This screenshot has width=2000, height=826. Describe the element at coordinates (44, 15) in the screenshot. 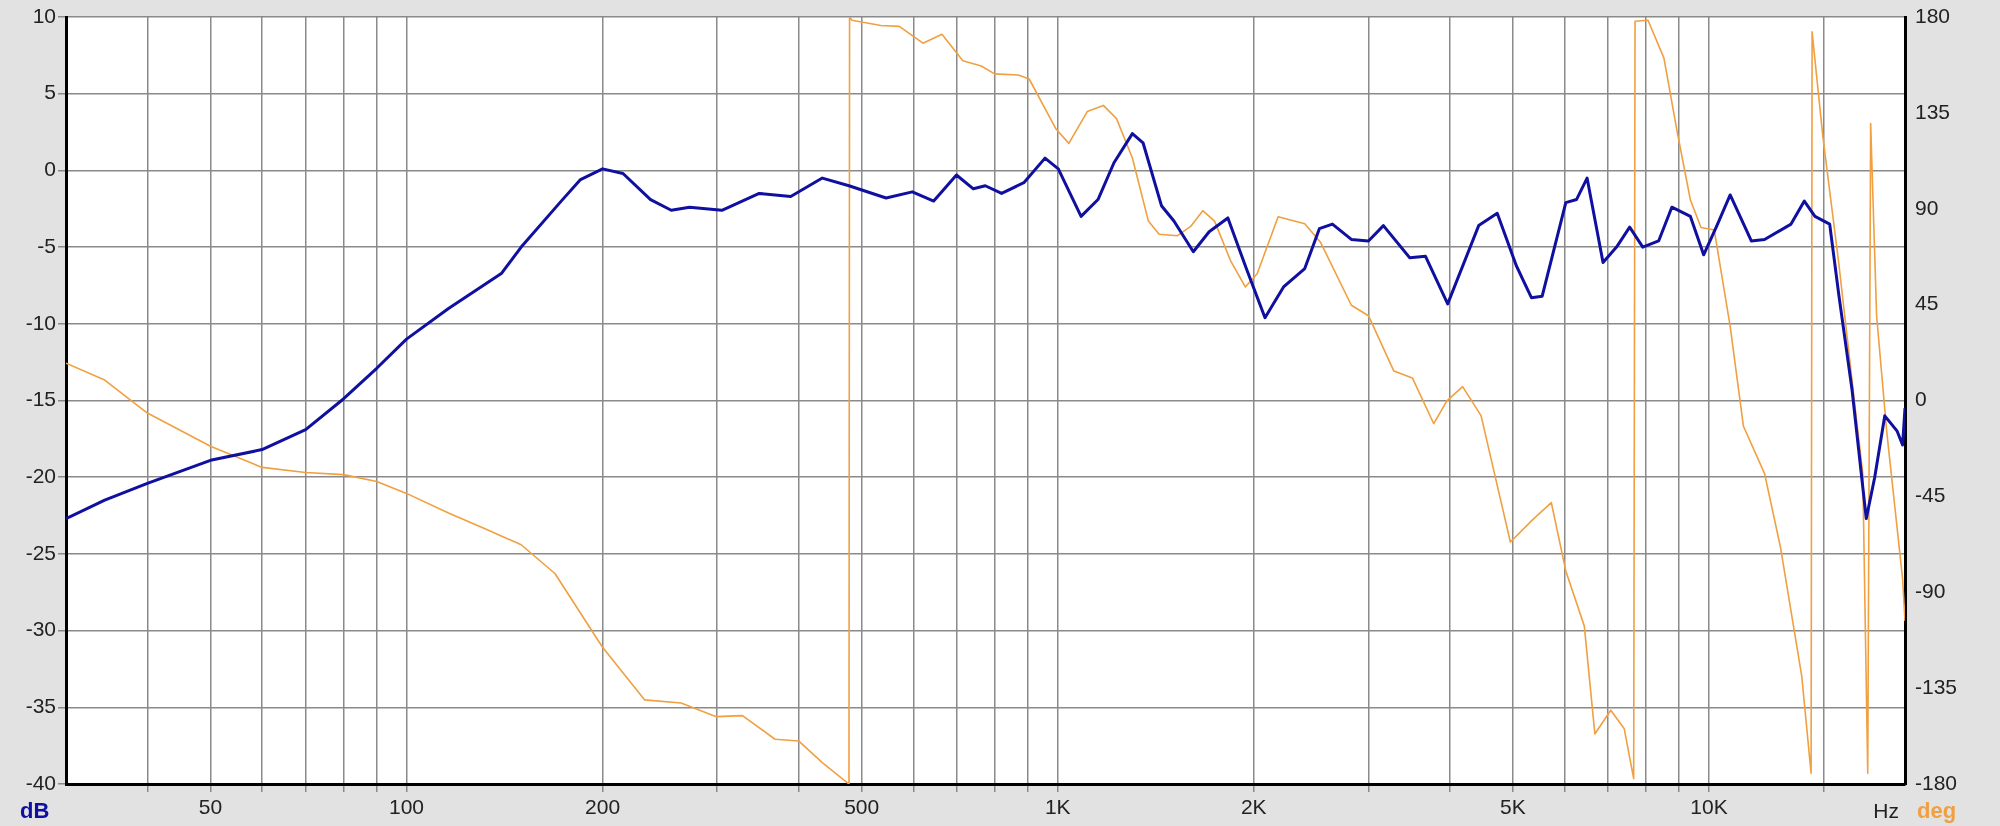

I see `y-tick-label: 10` at that location.